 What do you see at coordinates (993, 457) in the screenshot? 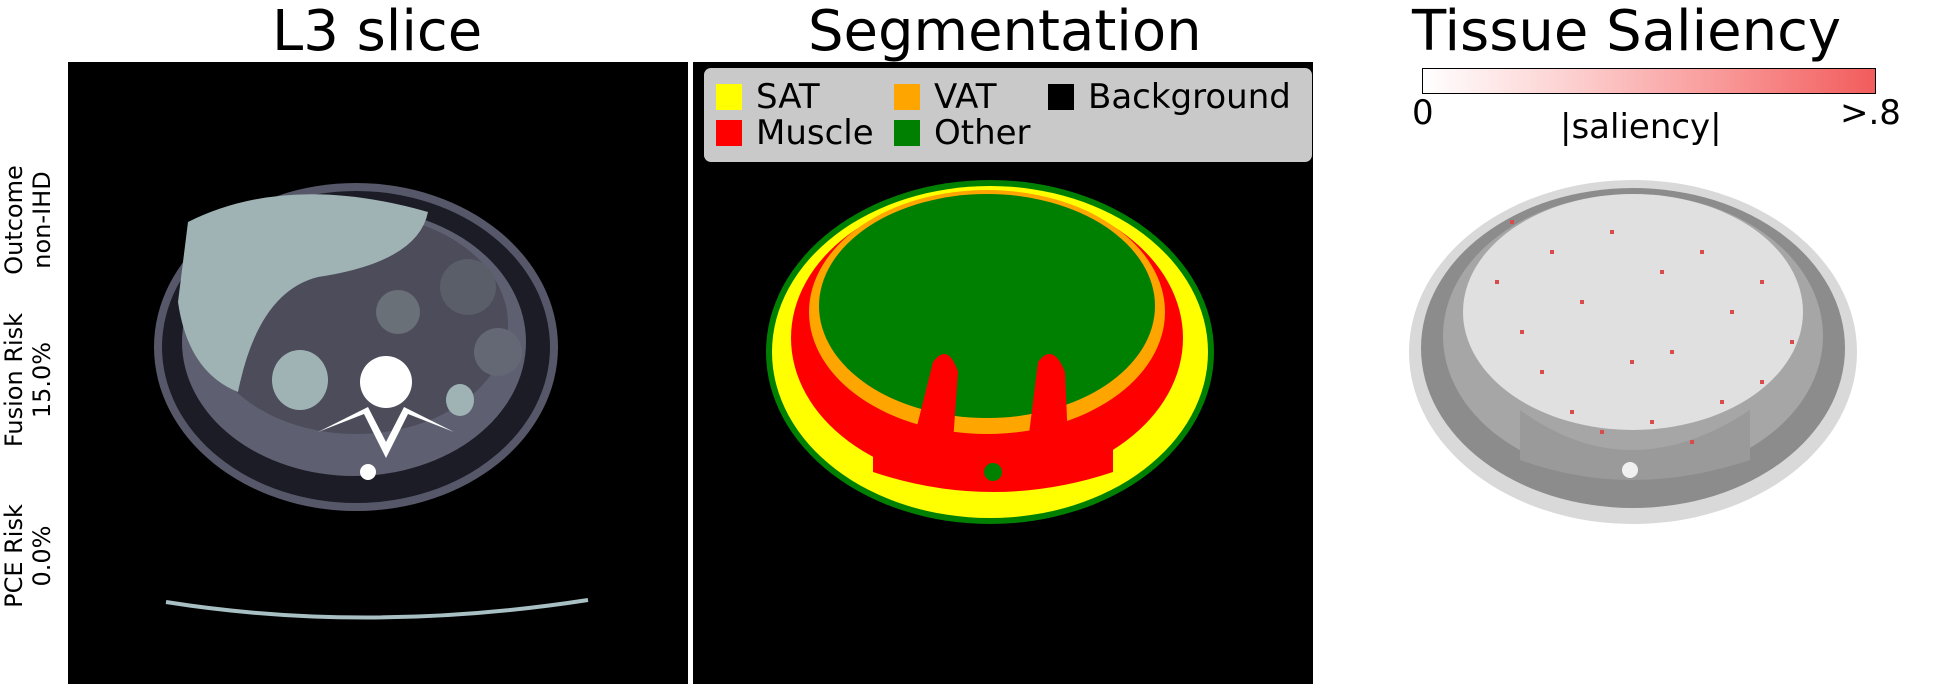
I see `seg-back-muscle` at bounding box center [993, 457].